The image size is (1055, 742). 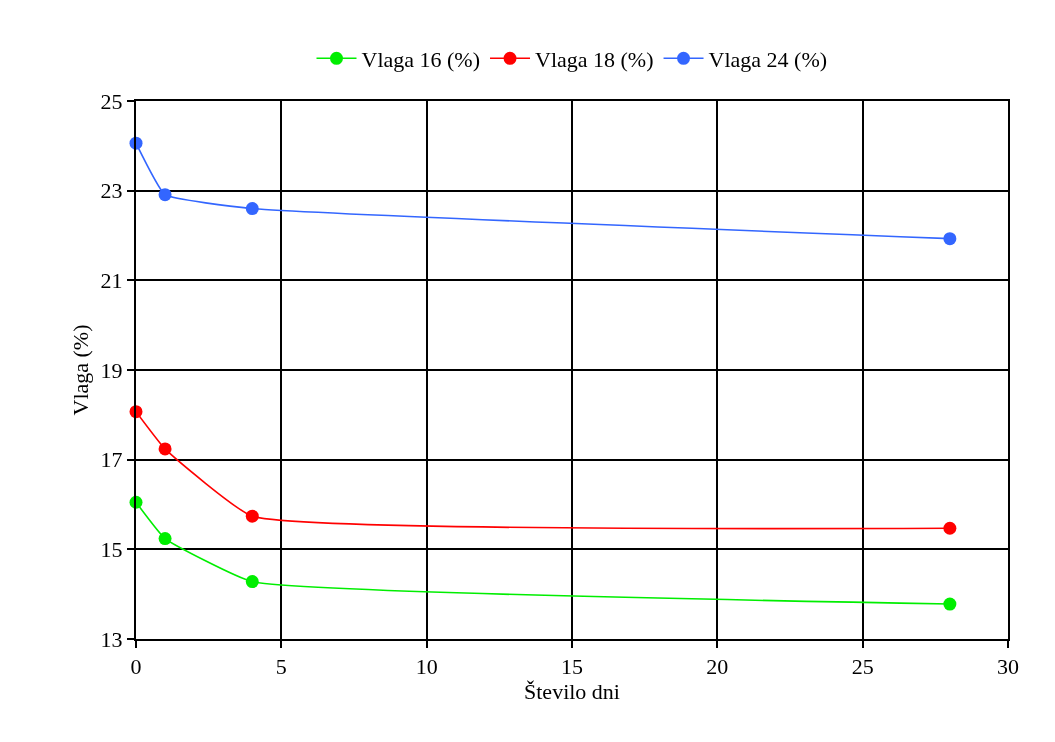 I want to click on x-tick-label: 10, so click(x=426, y=667).